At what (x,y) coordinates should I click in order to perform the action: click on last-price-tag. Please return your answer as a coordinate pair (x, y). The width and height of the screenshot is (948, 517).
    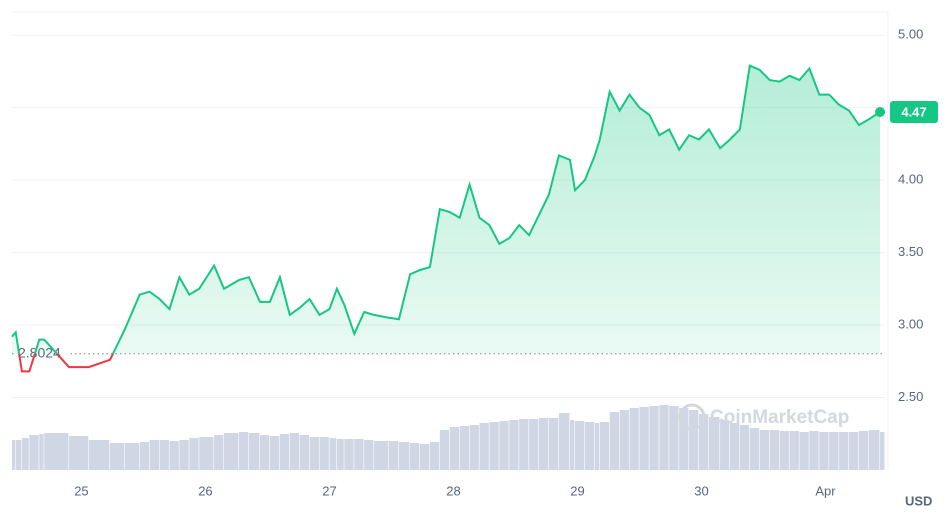
    Looking at the image, I should click on (914, 112).